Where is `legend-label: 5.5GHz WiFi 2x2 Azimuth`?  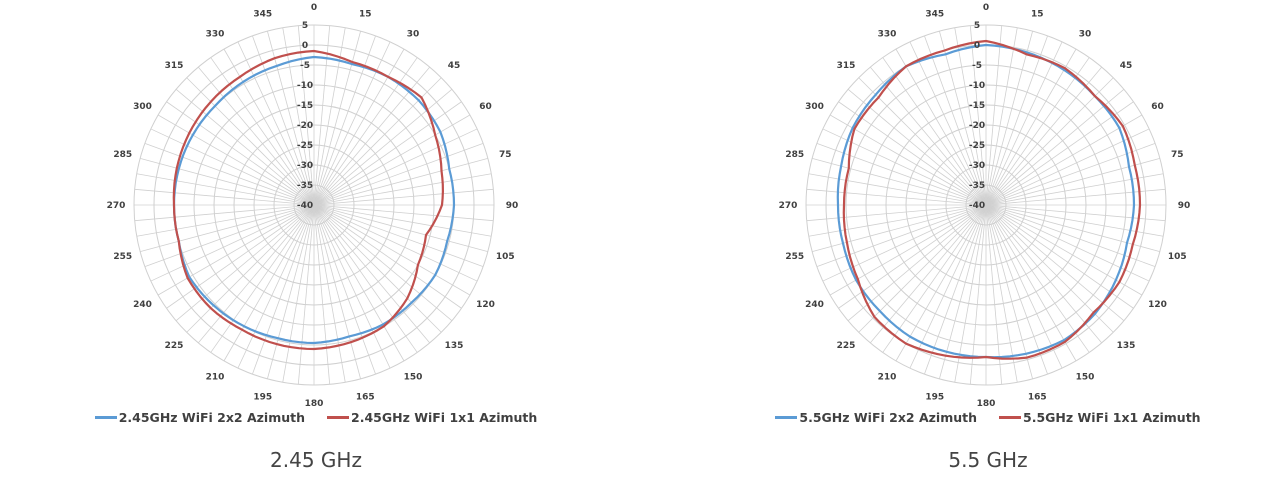 legend-label: 5.5GHz WiFi 2x2 Azimuth is located at coordinates (888, 417).